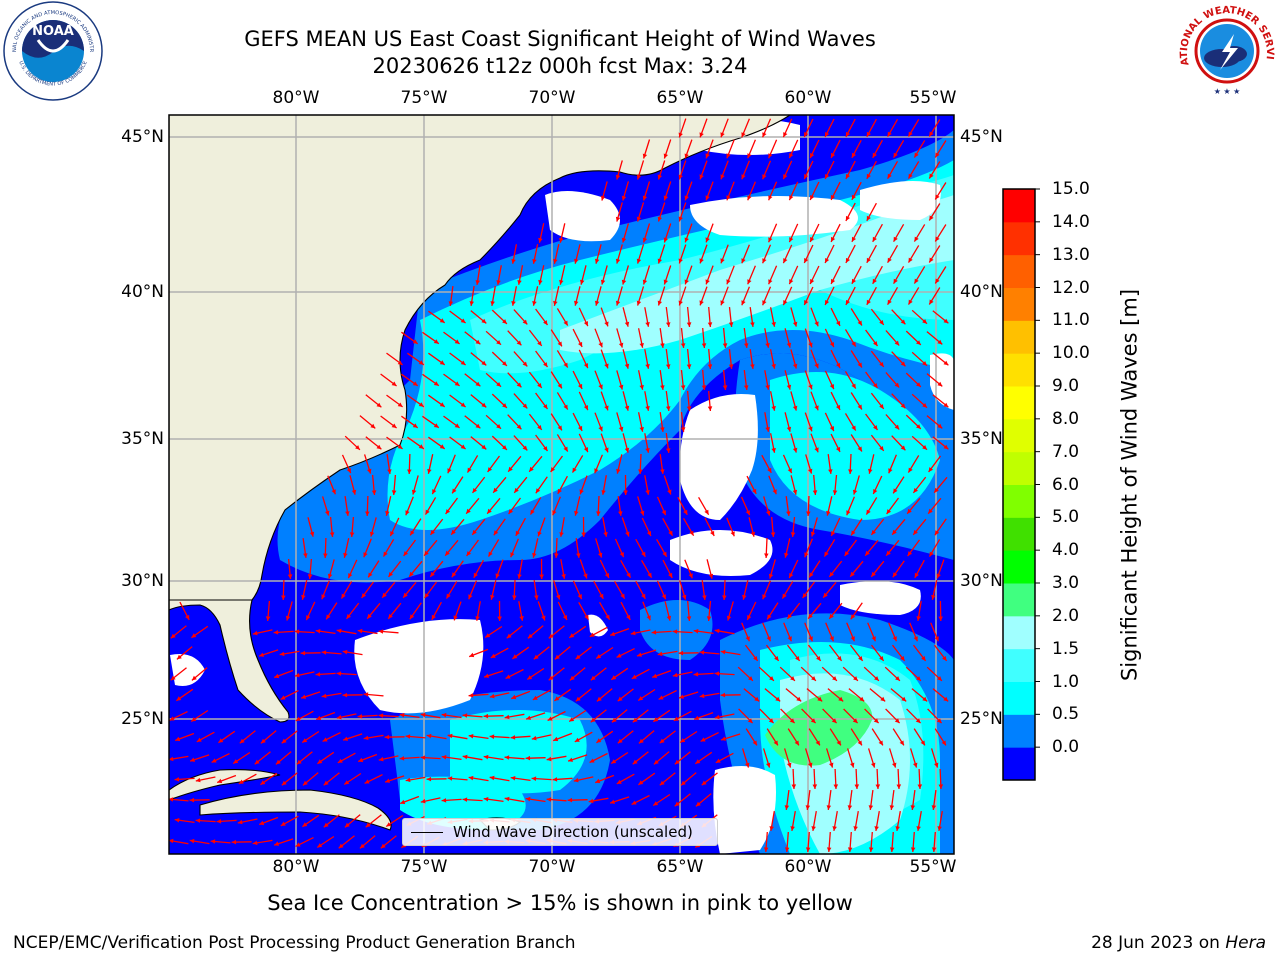 Image resolution: width=1280 pixels, height=960 pixels. Describe the element at coordinates (296, 867) in the screenshot. I see `lon-tick-bottom-80w: 80°W` at that location.